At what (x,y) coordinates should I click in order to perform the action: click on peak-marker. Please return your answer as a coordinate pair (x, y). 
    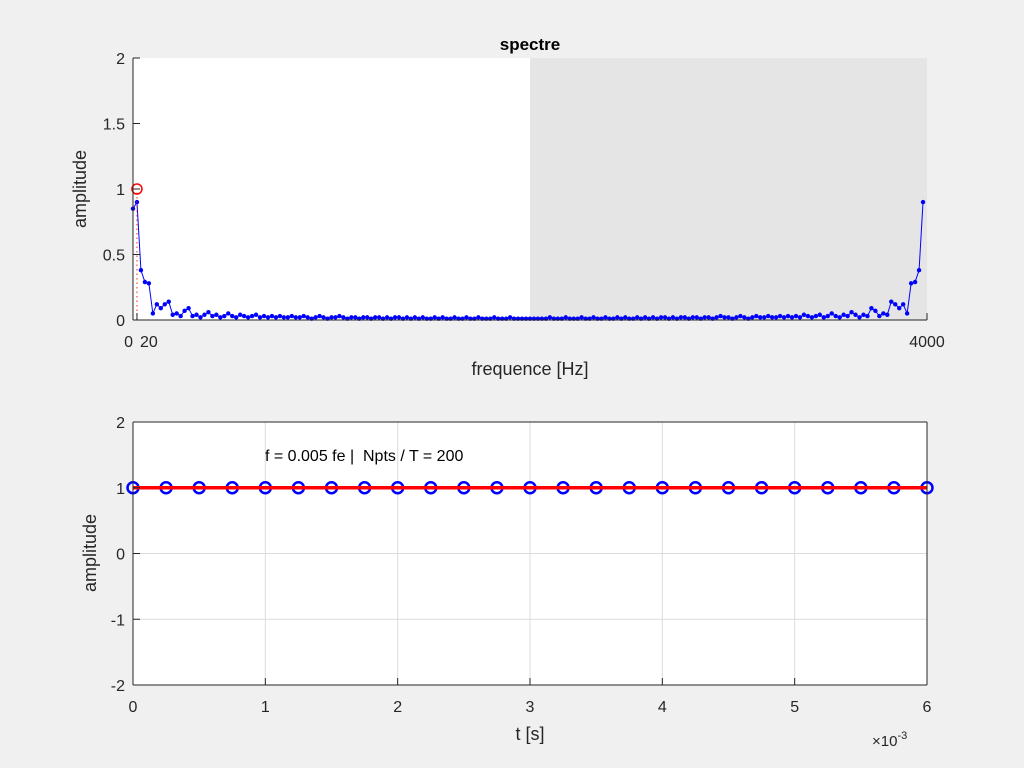
    Looking at the image, I should click on (137, 189).